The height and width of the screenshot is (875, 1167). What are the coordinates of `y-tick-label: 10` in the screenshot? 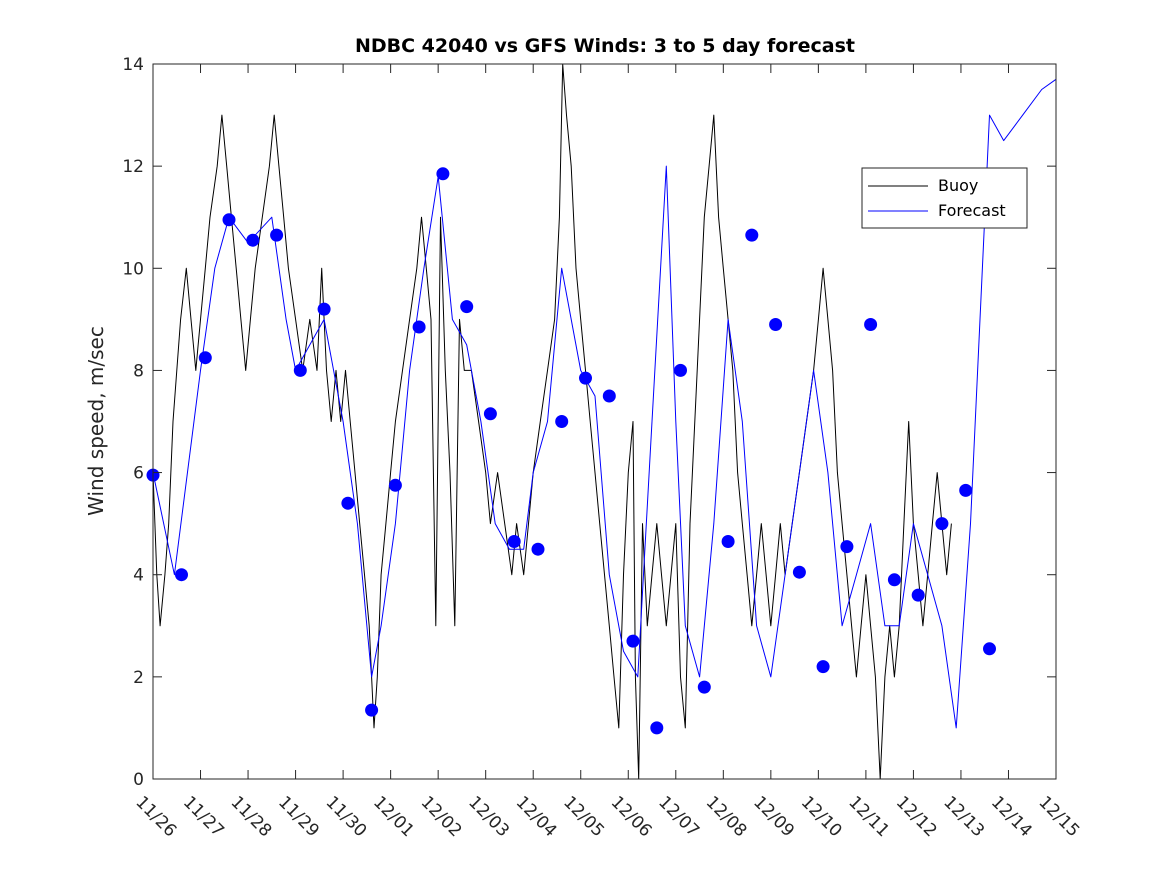 It's located at (133, 269).